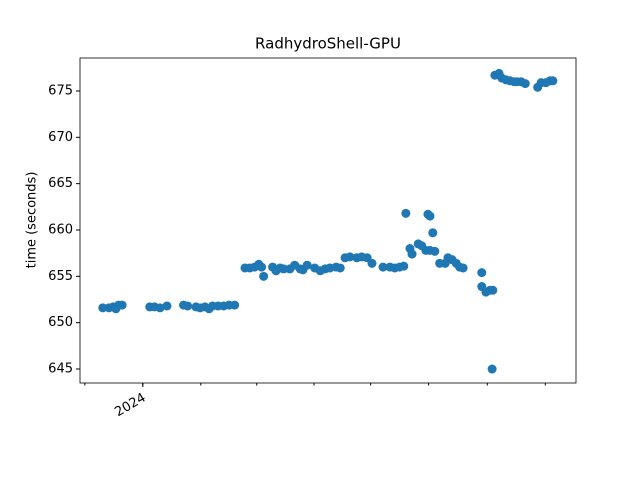  I want to click on y-tick-label: 655, so click(60, 276).